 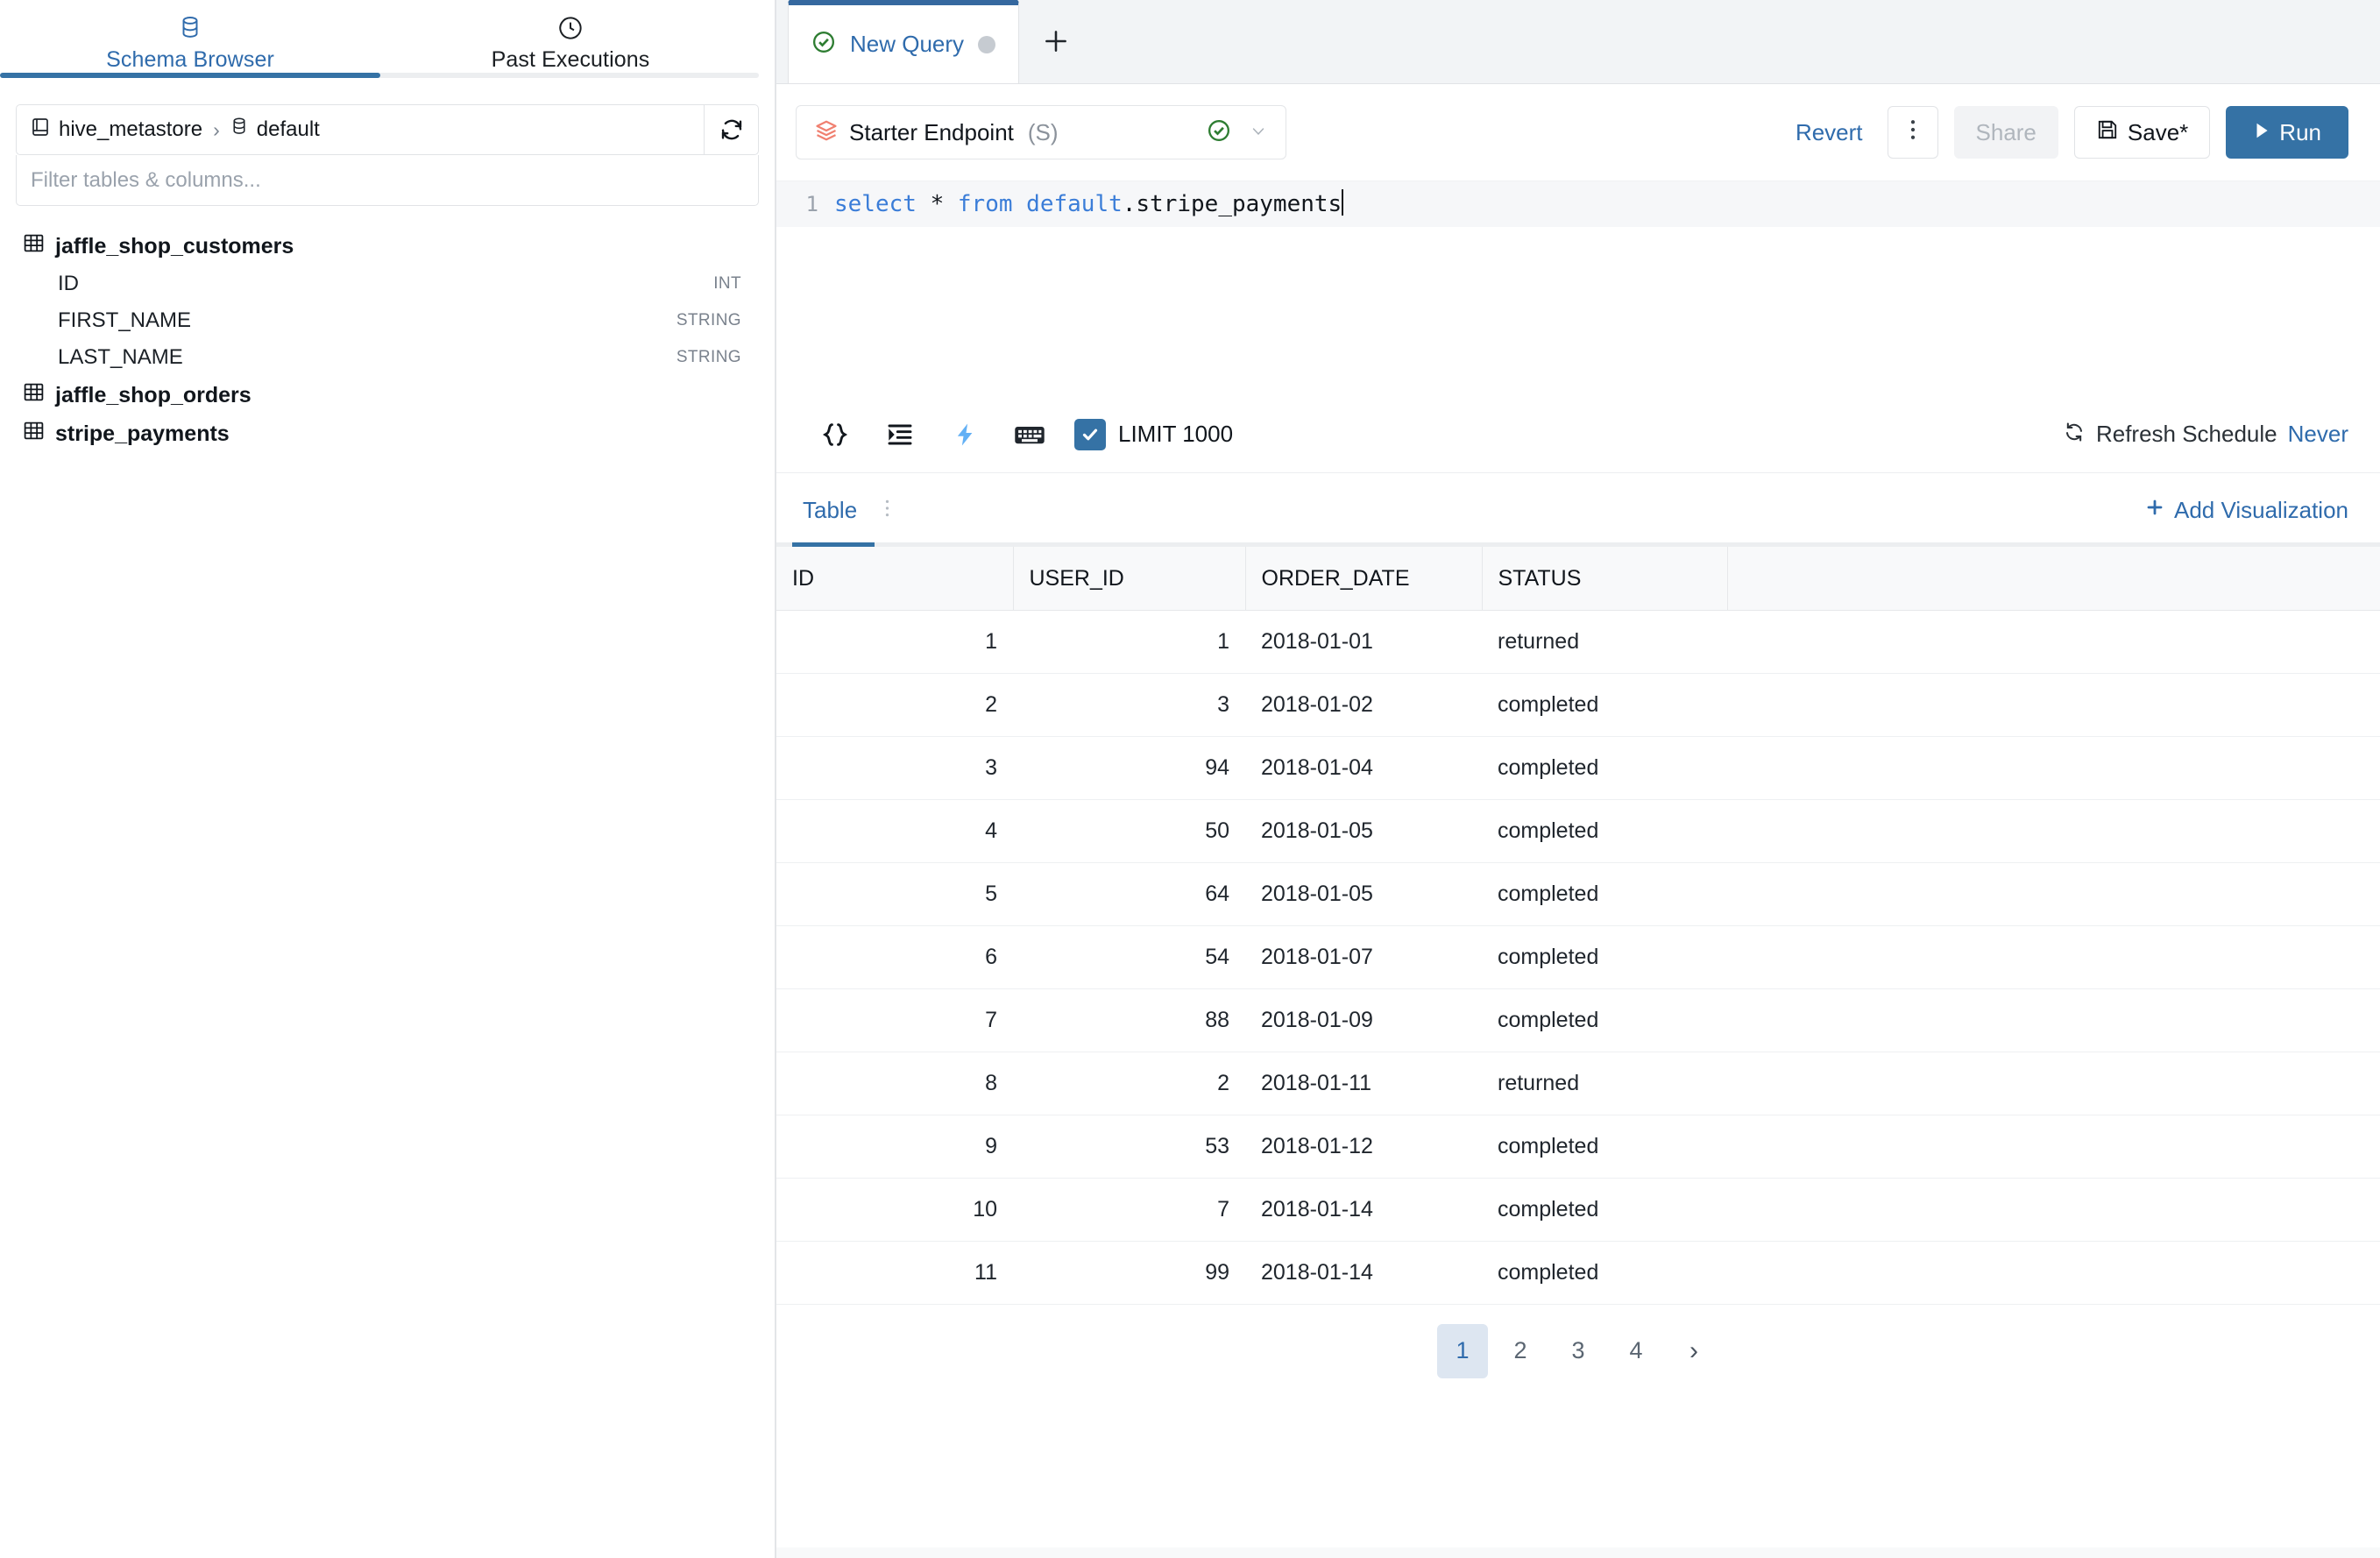 What do you see at coordinates (391, 358) in the screenshot?
I see `tree-column-last-name: LAST_NAME STRING` at bounding box center [391, 358].